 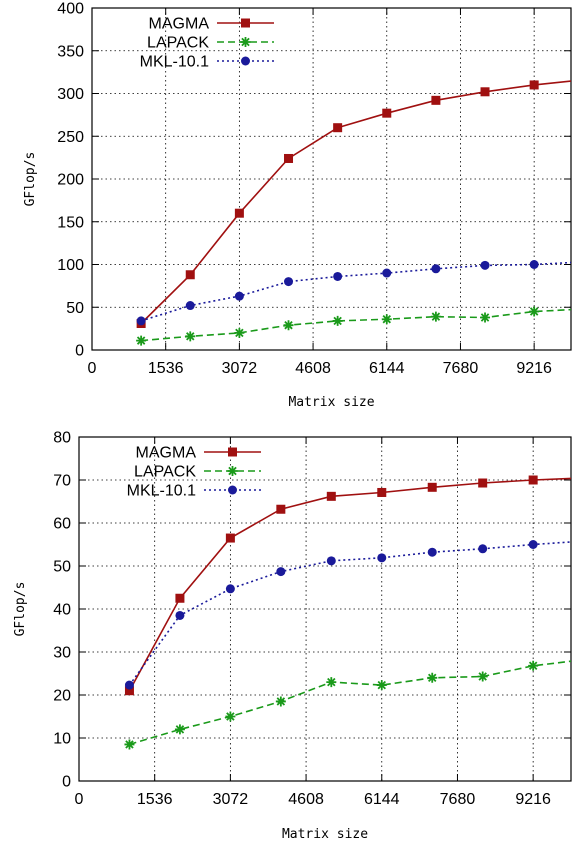 What do you see at coordinates (240, 368) in the screenshot?
I see `x-tick-label: 3072` at bounding box center [240, 368].